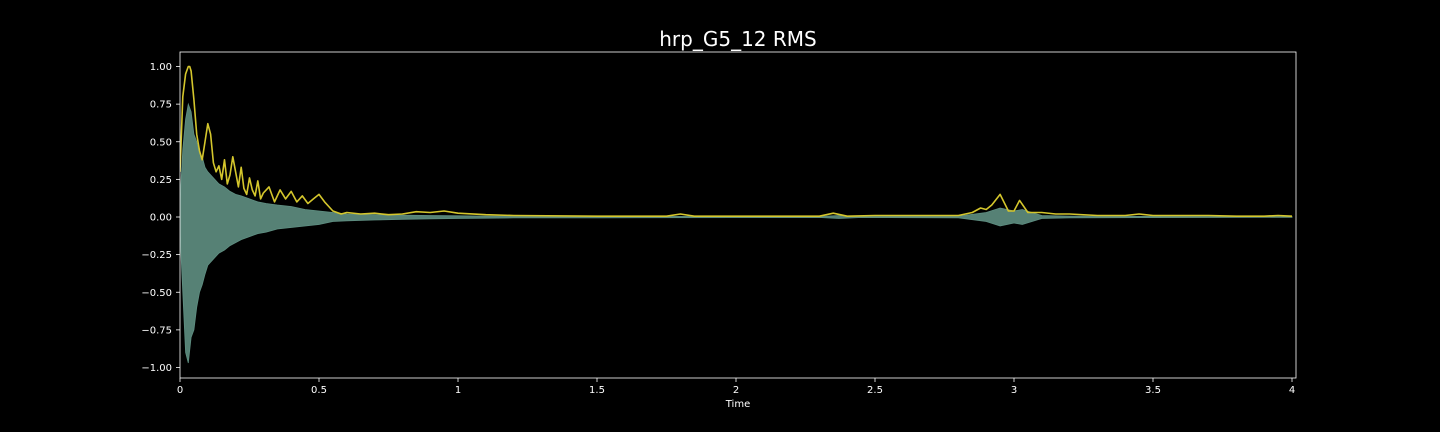 This screenshot has width=1440, height=432. I want to click on x-tick-label: 1.5, so click(597, 390).